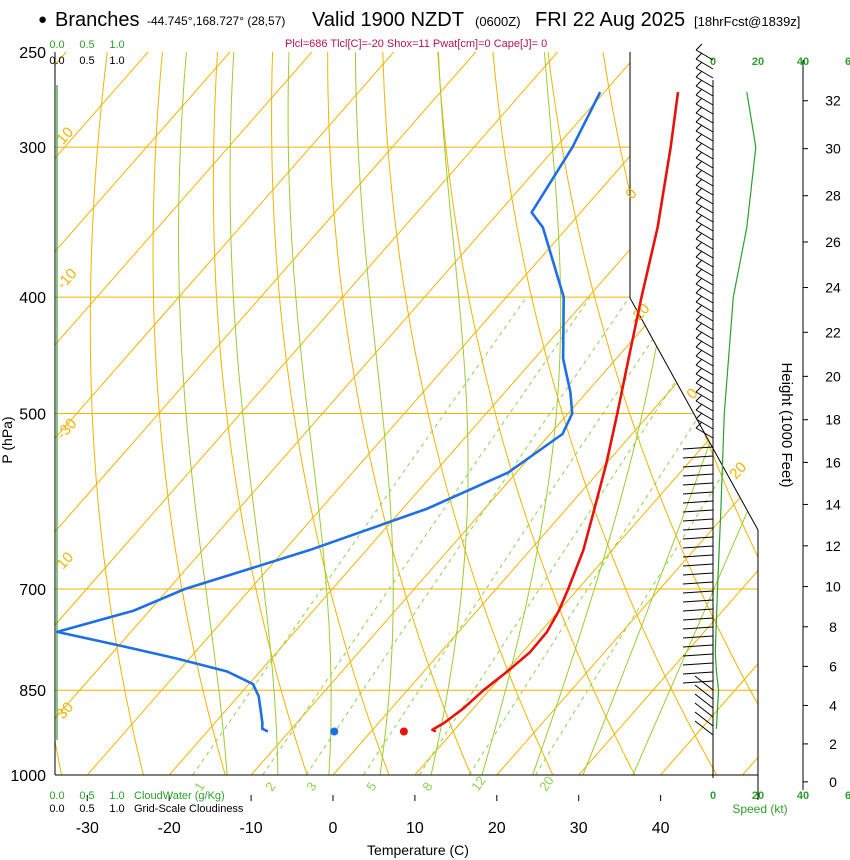  Describe the element at coordinates (116, 796) in the screenshot. I see `cloud-water-bottom-tick: 1.0` at that location.